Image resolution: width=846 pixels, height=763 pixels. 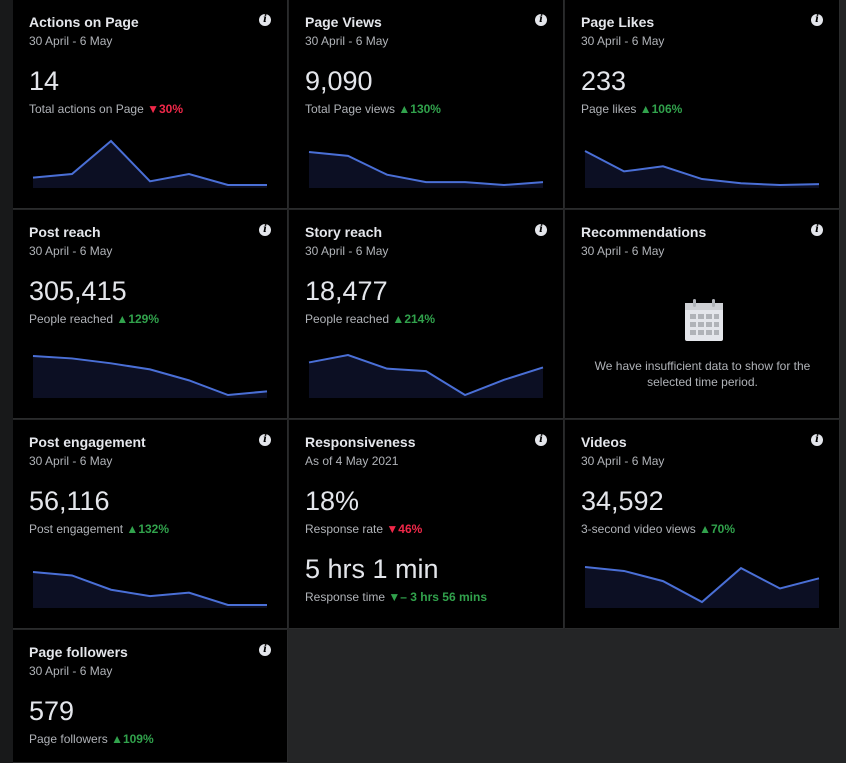 I want to click on left-margin, so click(x=6, y=381).